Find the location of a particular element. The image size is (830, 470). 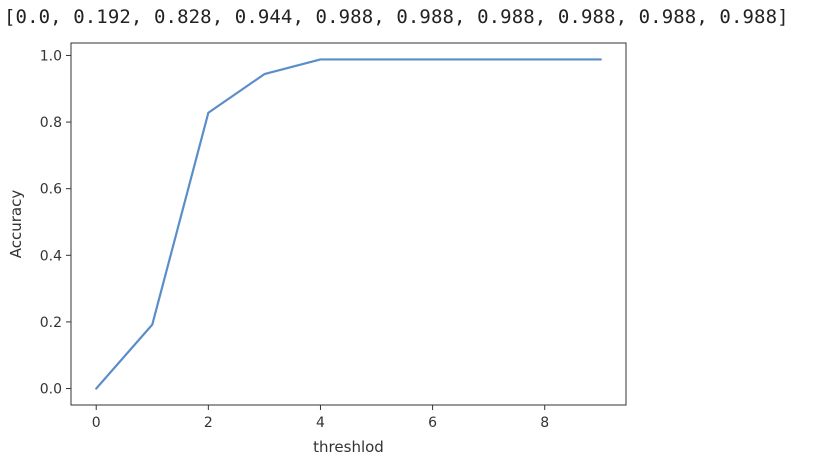

y-tick-label: 0.4 is located at coordinates (51, 256).